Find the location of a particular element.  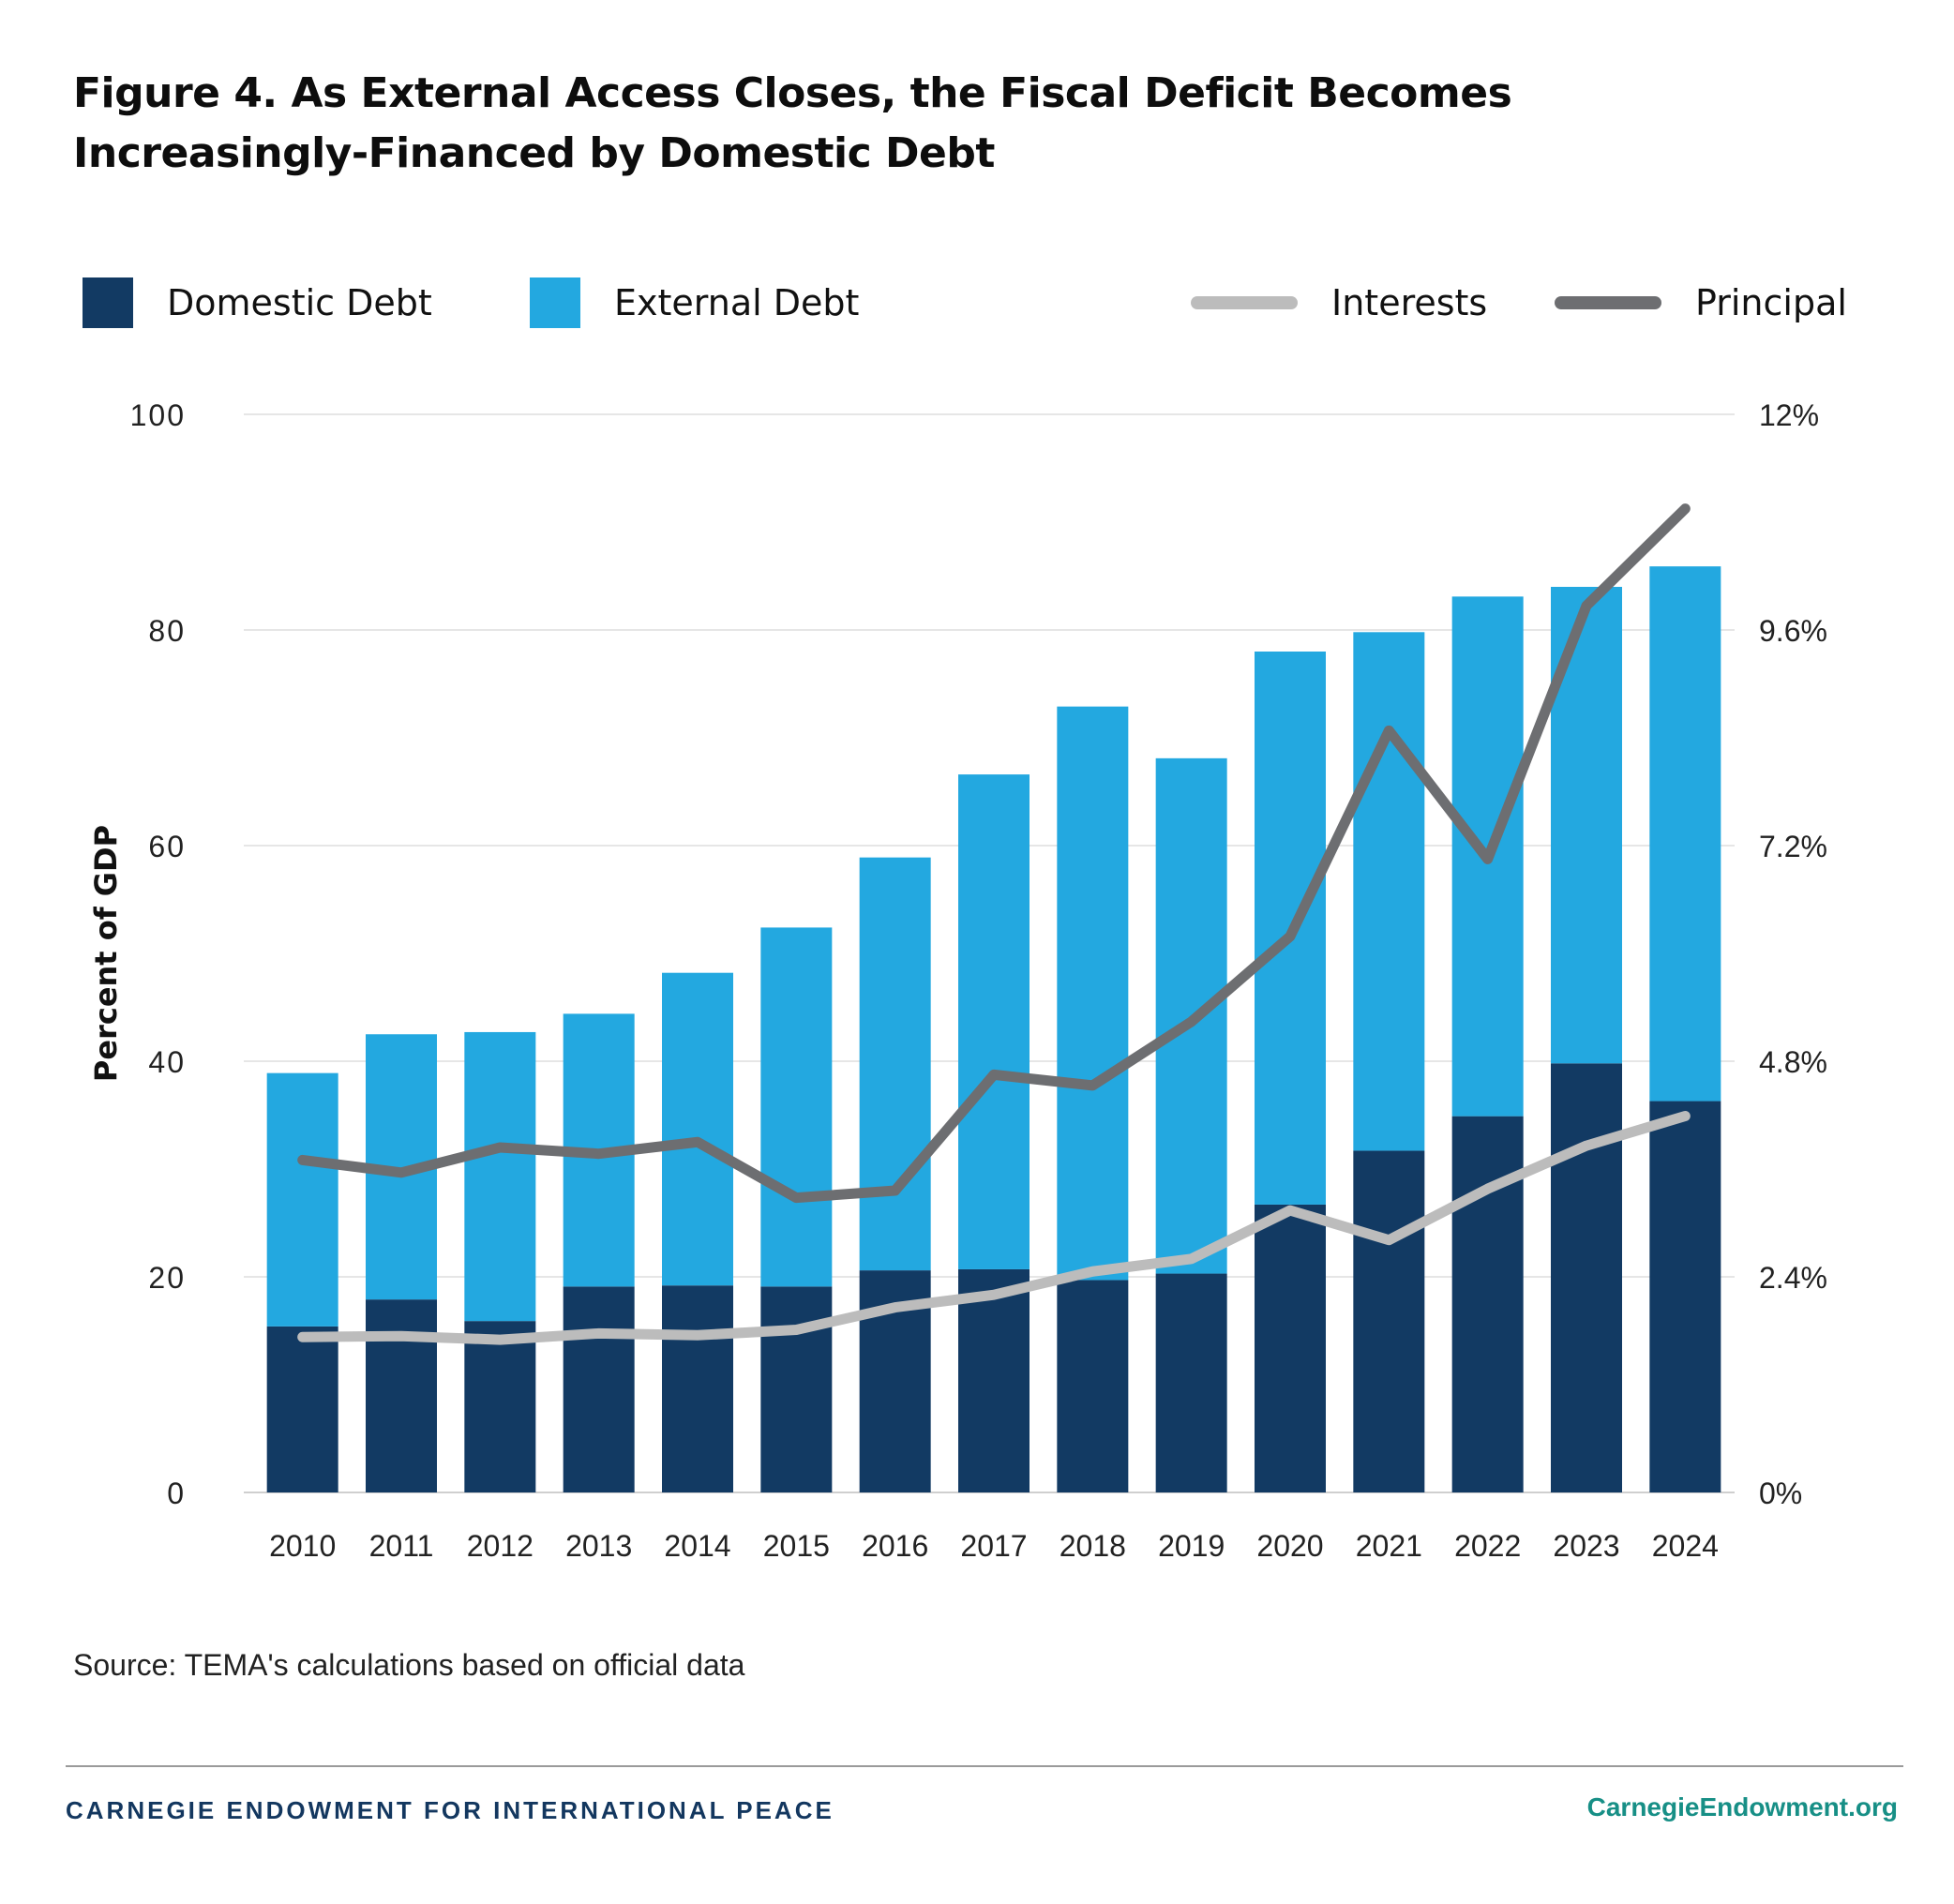

y2-tick-label: 9.6% is located at coordinates (1793, 631).